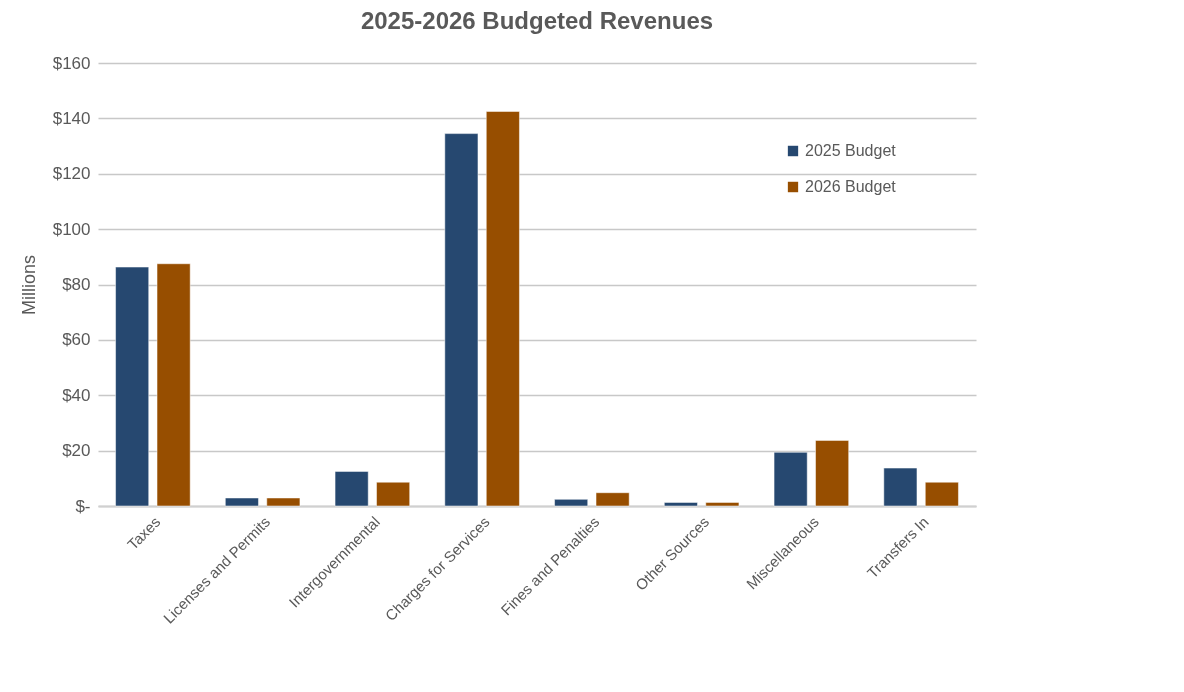  Describe the element at coordinates (76, 395) in the screenshot. I see `y-tick-label: $40` at that location.